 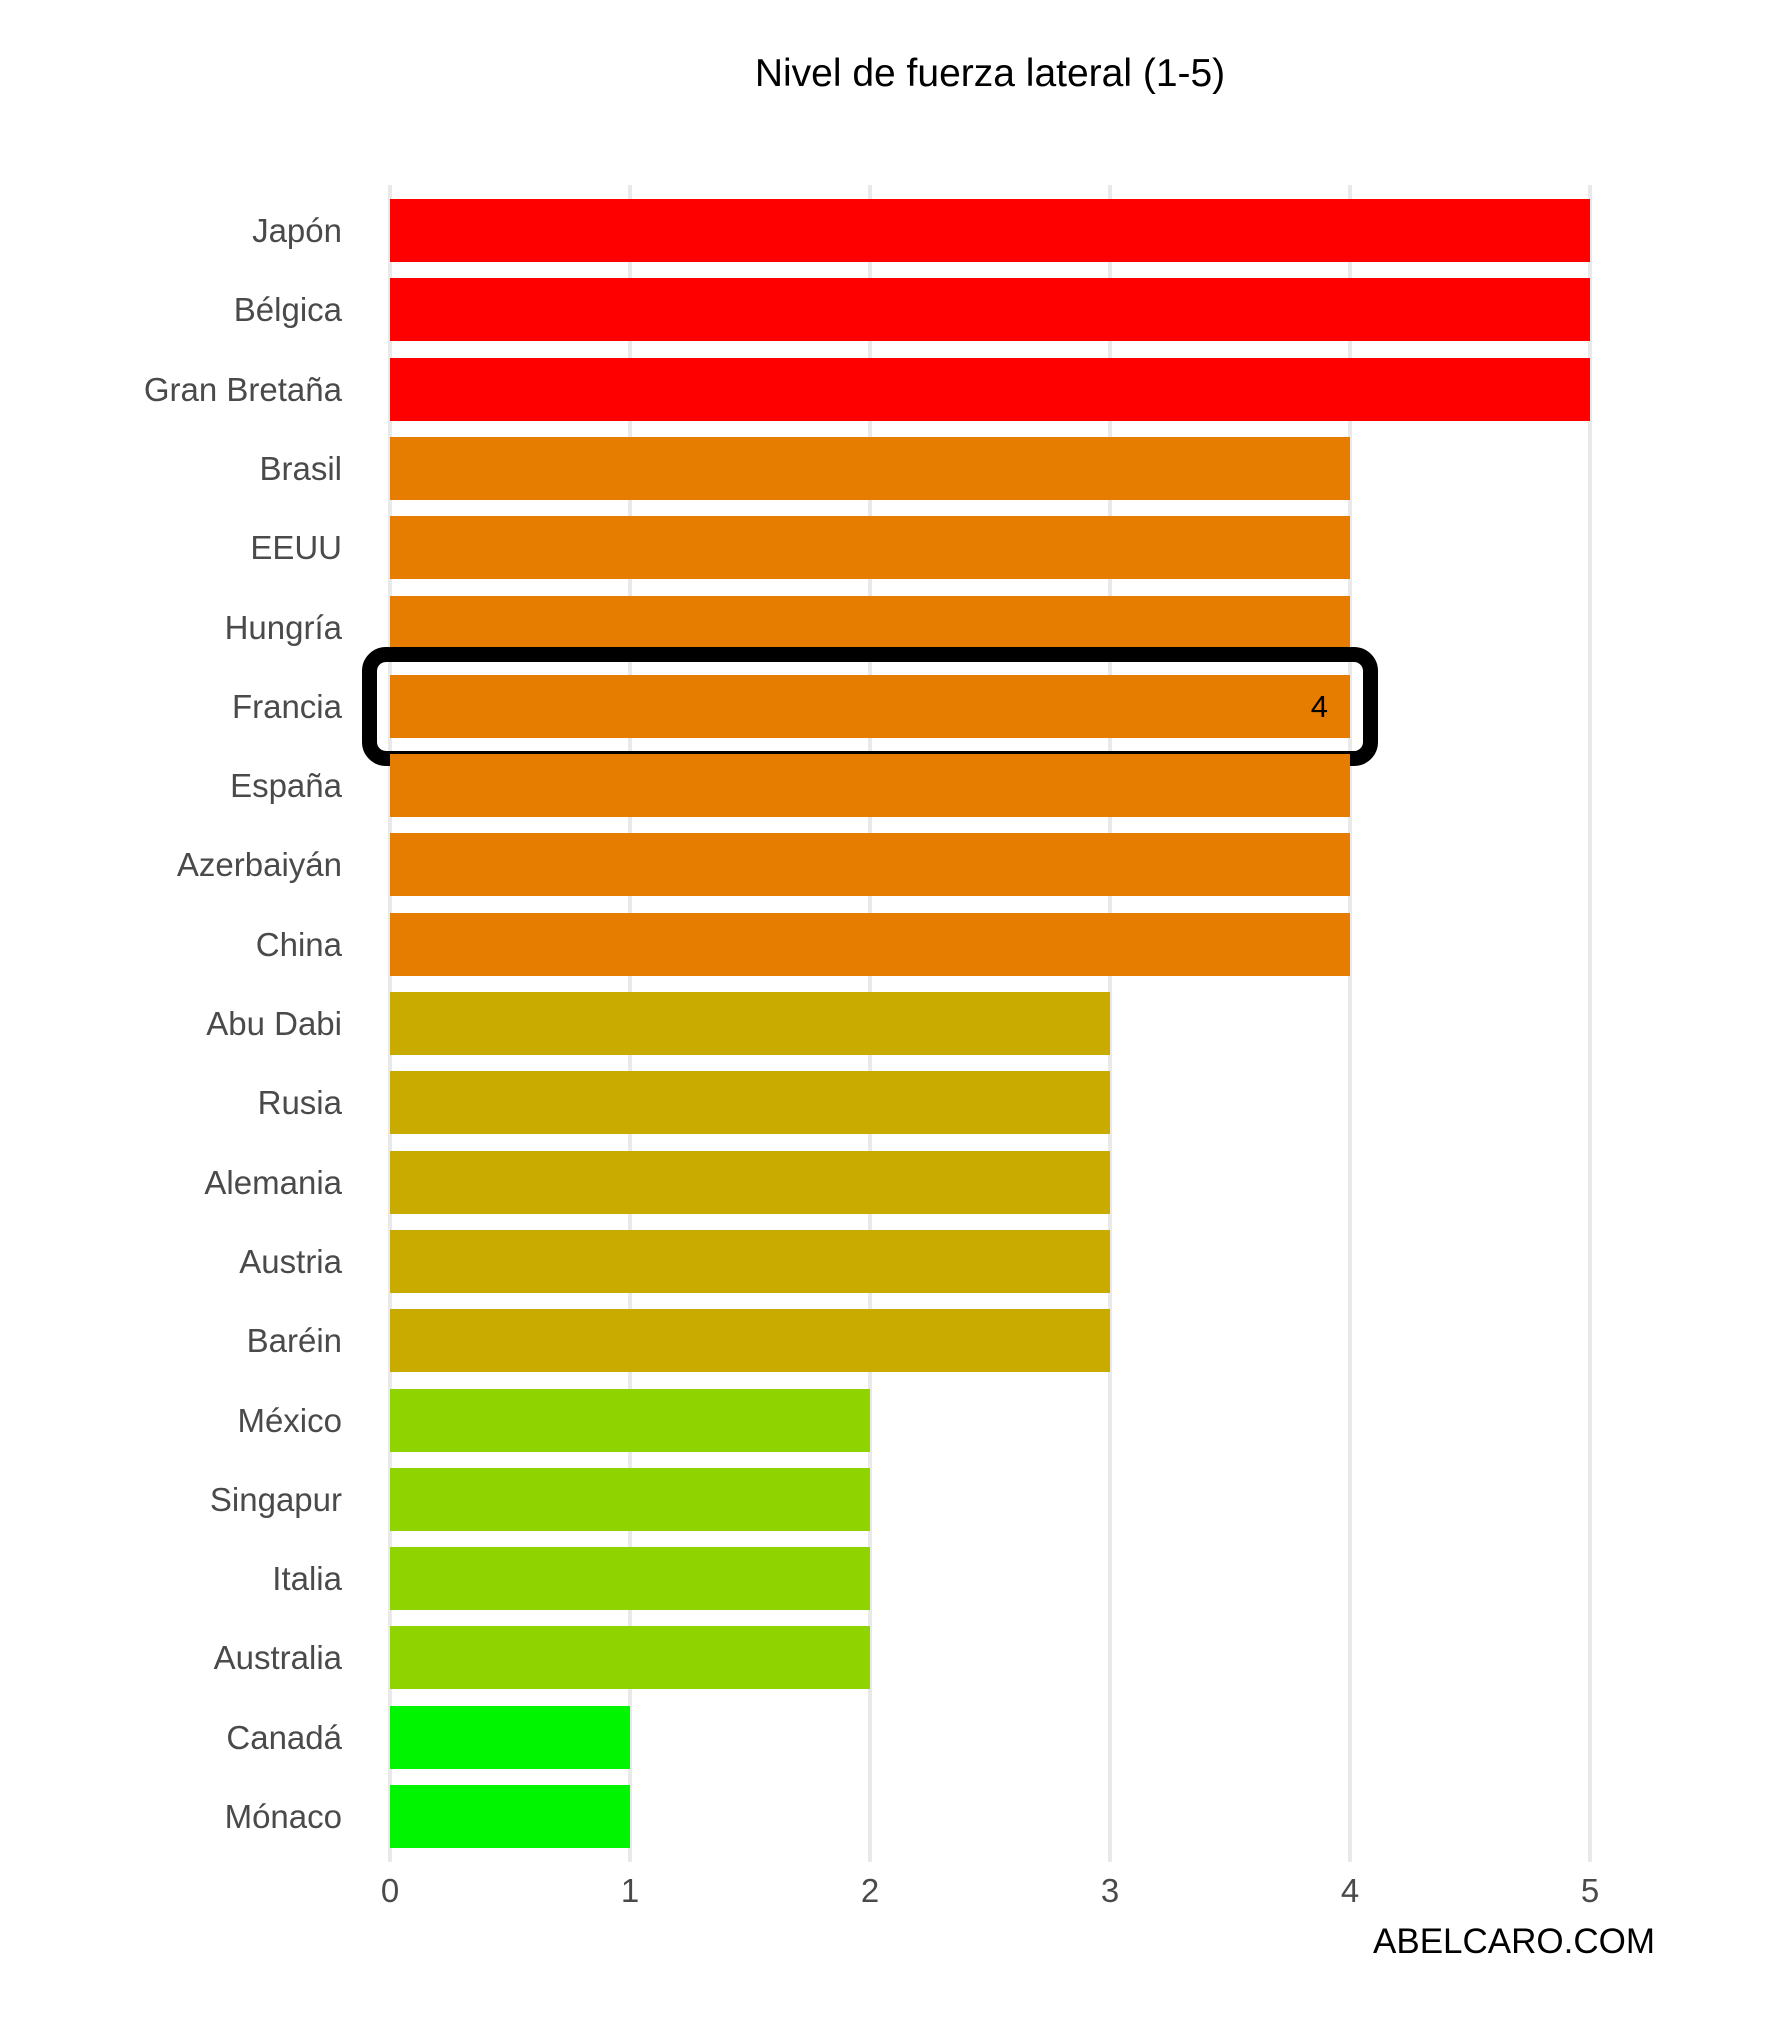 What do you see at coordinates (275, 1499) in the screenshot?
I see `category-label: Singapur` at bounding box center [275, 1499].